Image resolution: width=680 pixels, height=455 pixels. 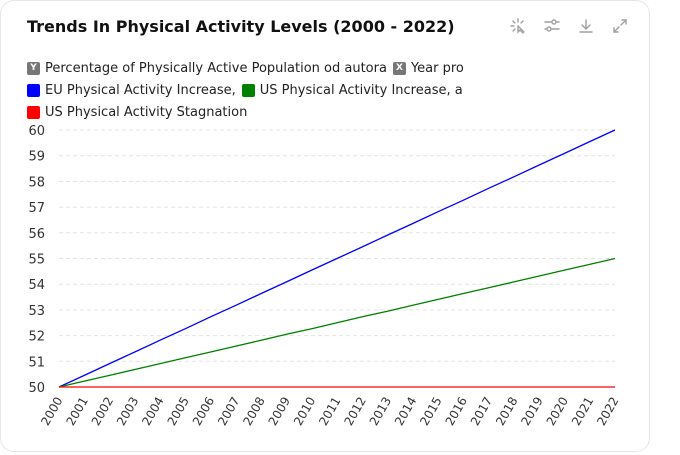 What do you see at coordinates (329, 411) in the screenshot?
I see `x-tick-label: 2011` at bounding box center [329, 411].